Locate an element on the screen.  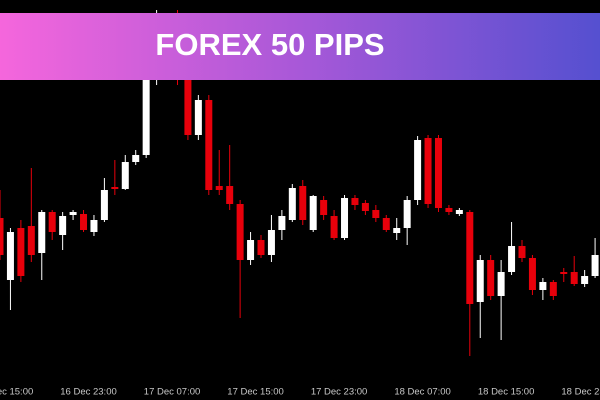
x-tick-label: 17 Dec 07:00 is located at coordinates (172, 392).